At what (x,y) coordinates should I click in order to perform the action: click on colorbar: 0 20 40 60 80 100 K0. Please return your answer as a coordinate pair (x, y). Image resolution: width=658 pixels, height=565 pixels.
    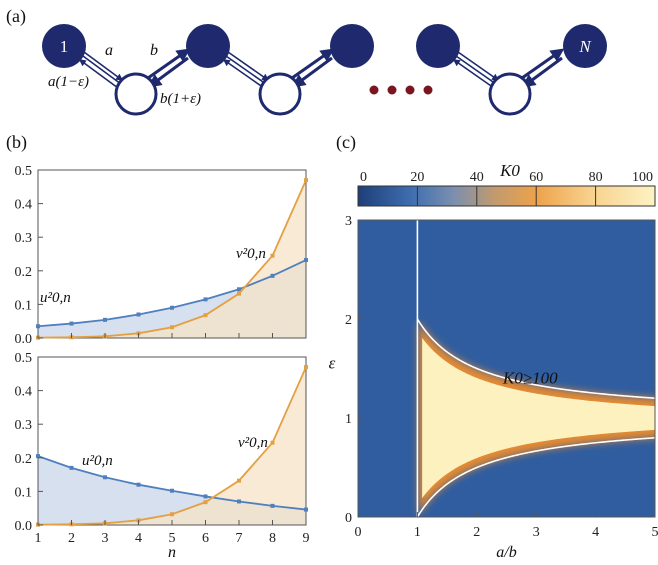
    Looking at the image, I should click on (506, 184).